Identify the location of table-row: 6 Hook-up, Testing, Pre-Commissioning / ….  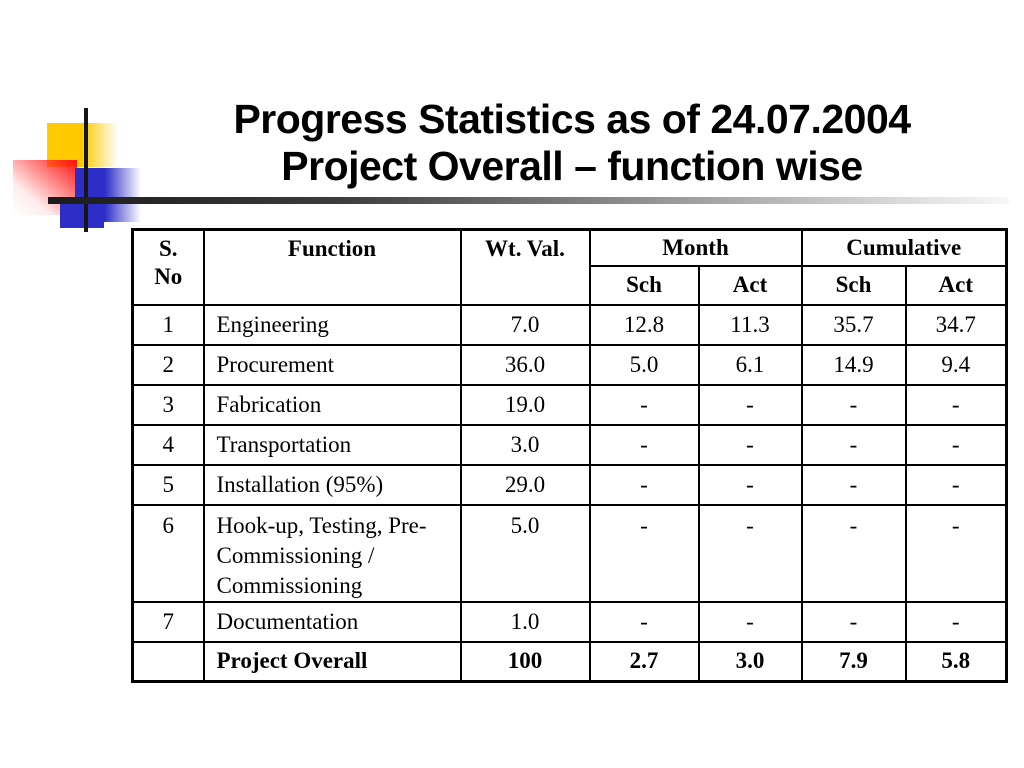
(569, 553).